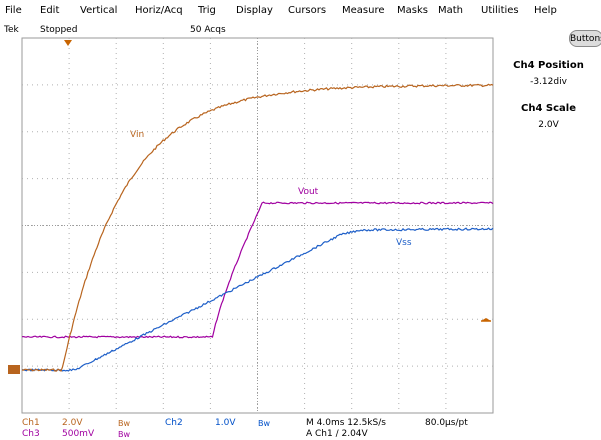 This screenshot has width=601, height=440. I want to click on ch2-bandwidth-icon: Bw, so click(264, 423).